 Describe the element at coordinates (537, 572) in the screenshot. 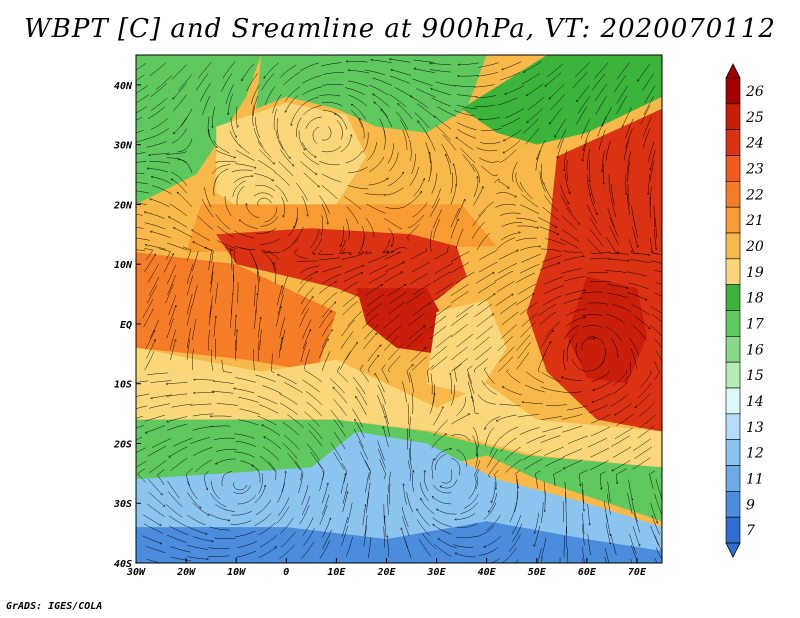

I see `lon-tick-label: 50E` at that location.